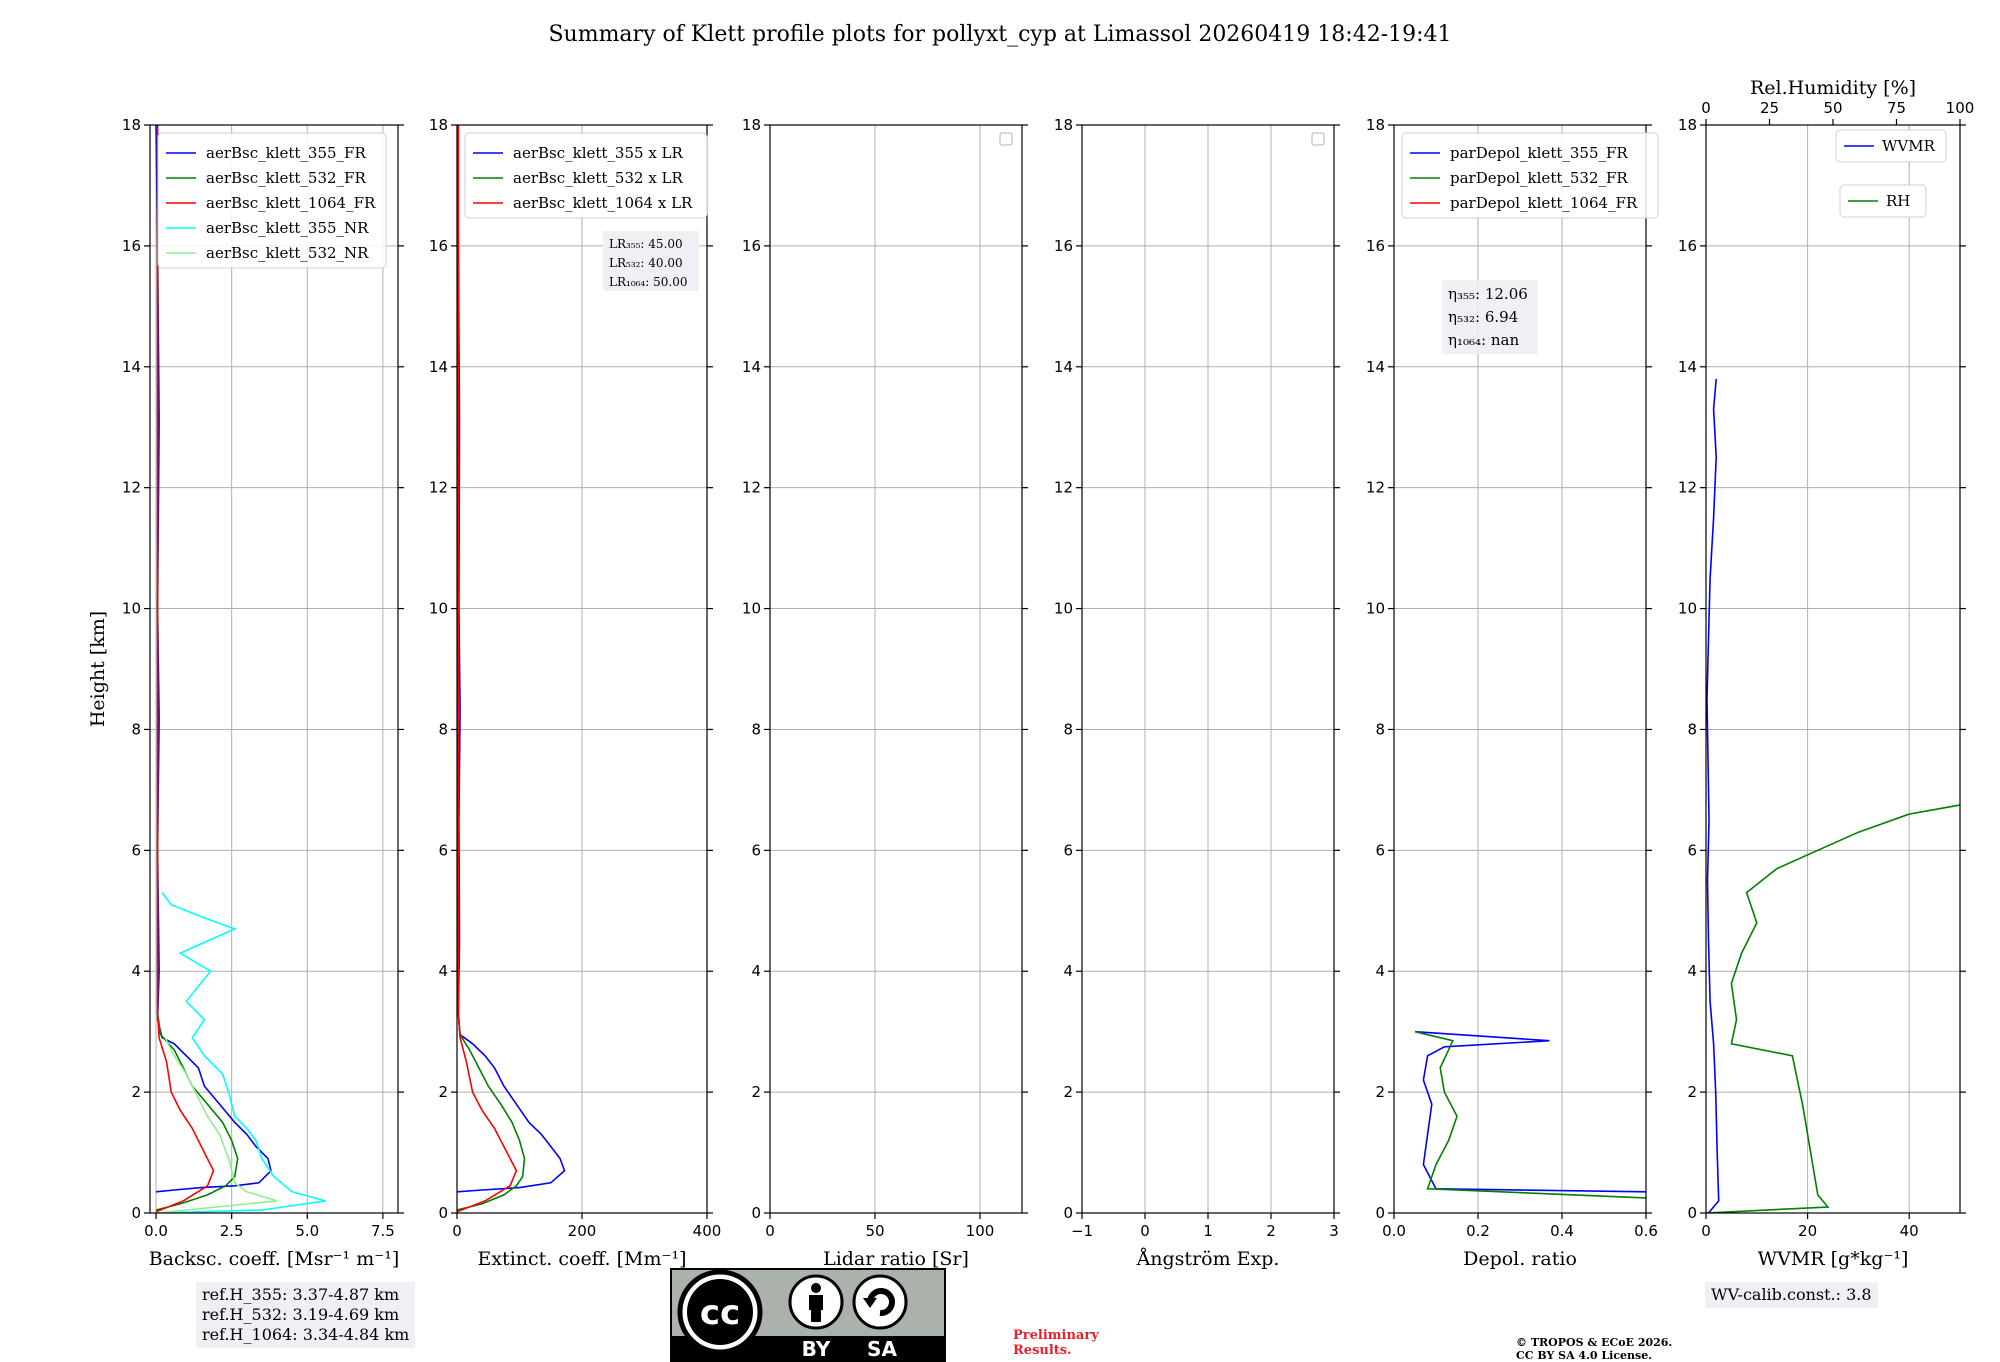 The height and width of the screenshot is (1362, 2000). What do you see at coordinates (232, 1231) in the screenshot?
I see `x-tick-label: 2.5` at bounding box center [232, 1231].